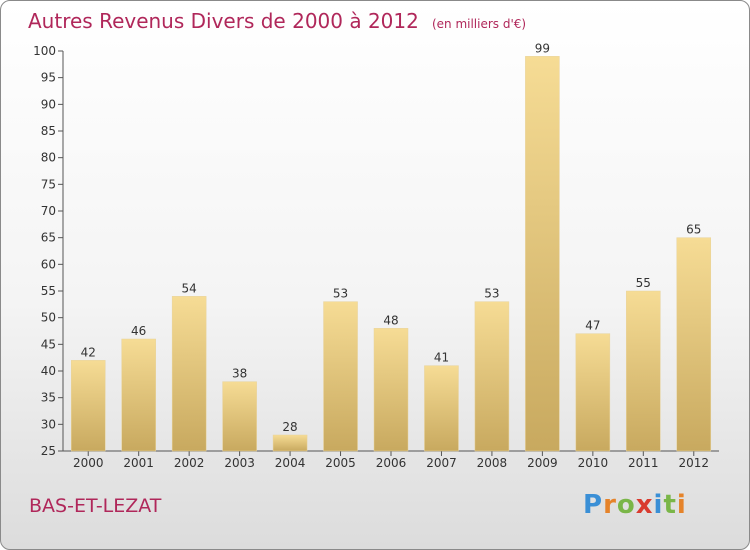  I want to click on x-tick-label: 2001, so click(138, 463).